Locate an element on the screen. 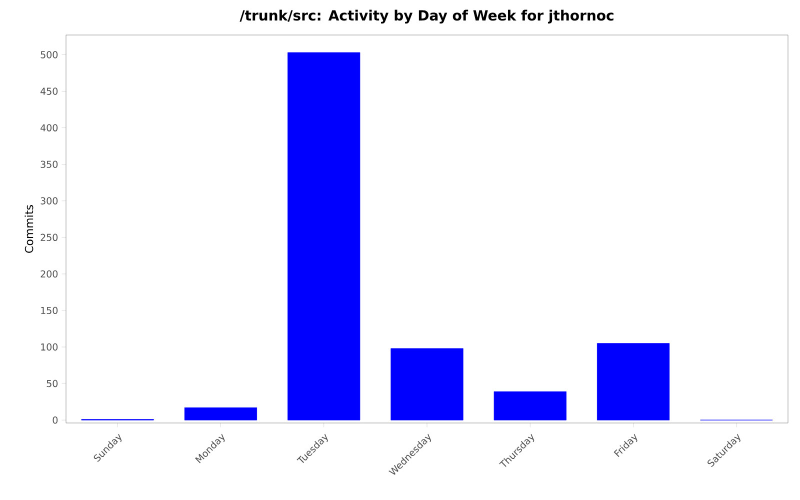 The width and height of the screenshot is (800, 500). y-tick-label: 350 is located at coordinates (49, 164).